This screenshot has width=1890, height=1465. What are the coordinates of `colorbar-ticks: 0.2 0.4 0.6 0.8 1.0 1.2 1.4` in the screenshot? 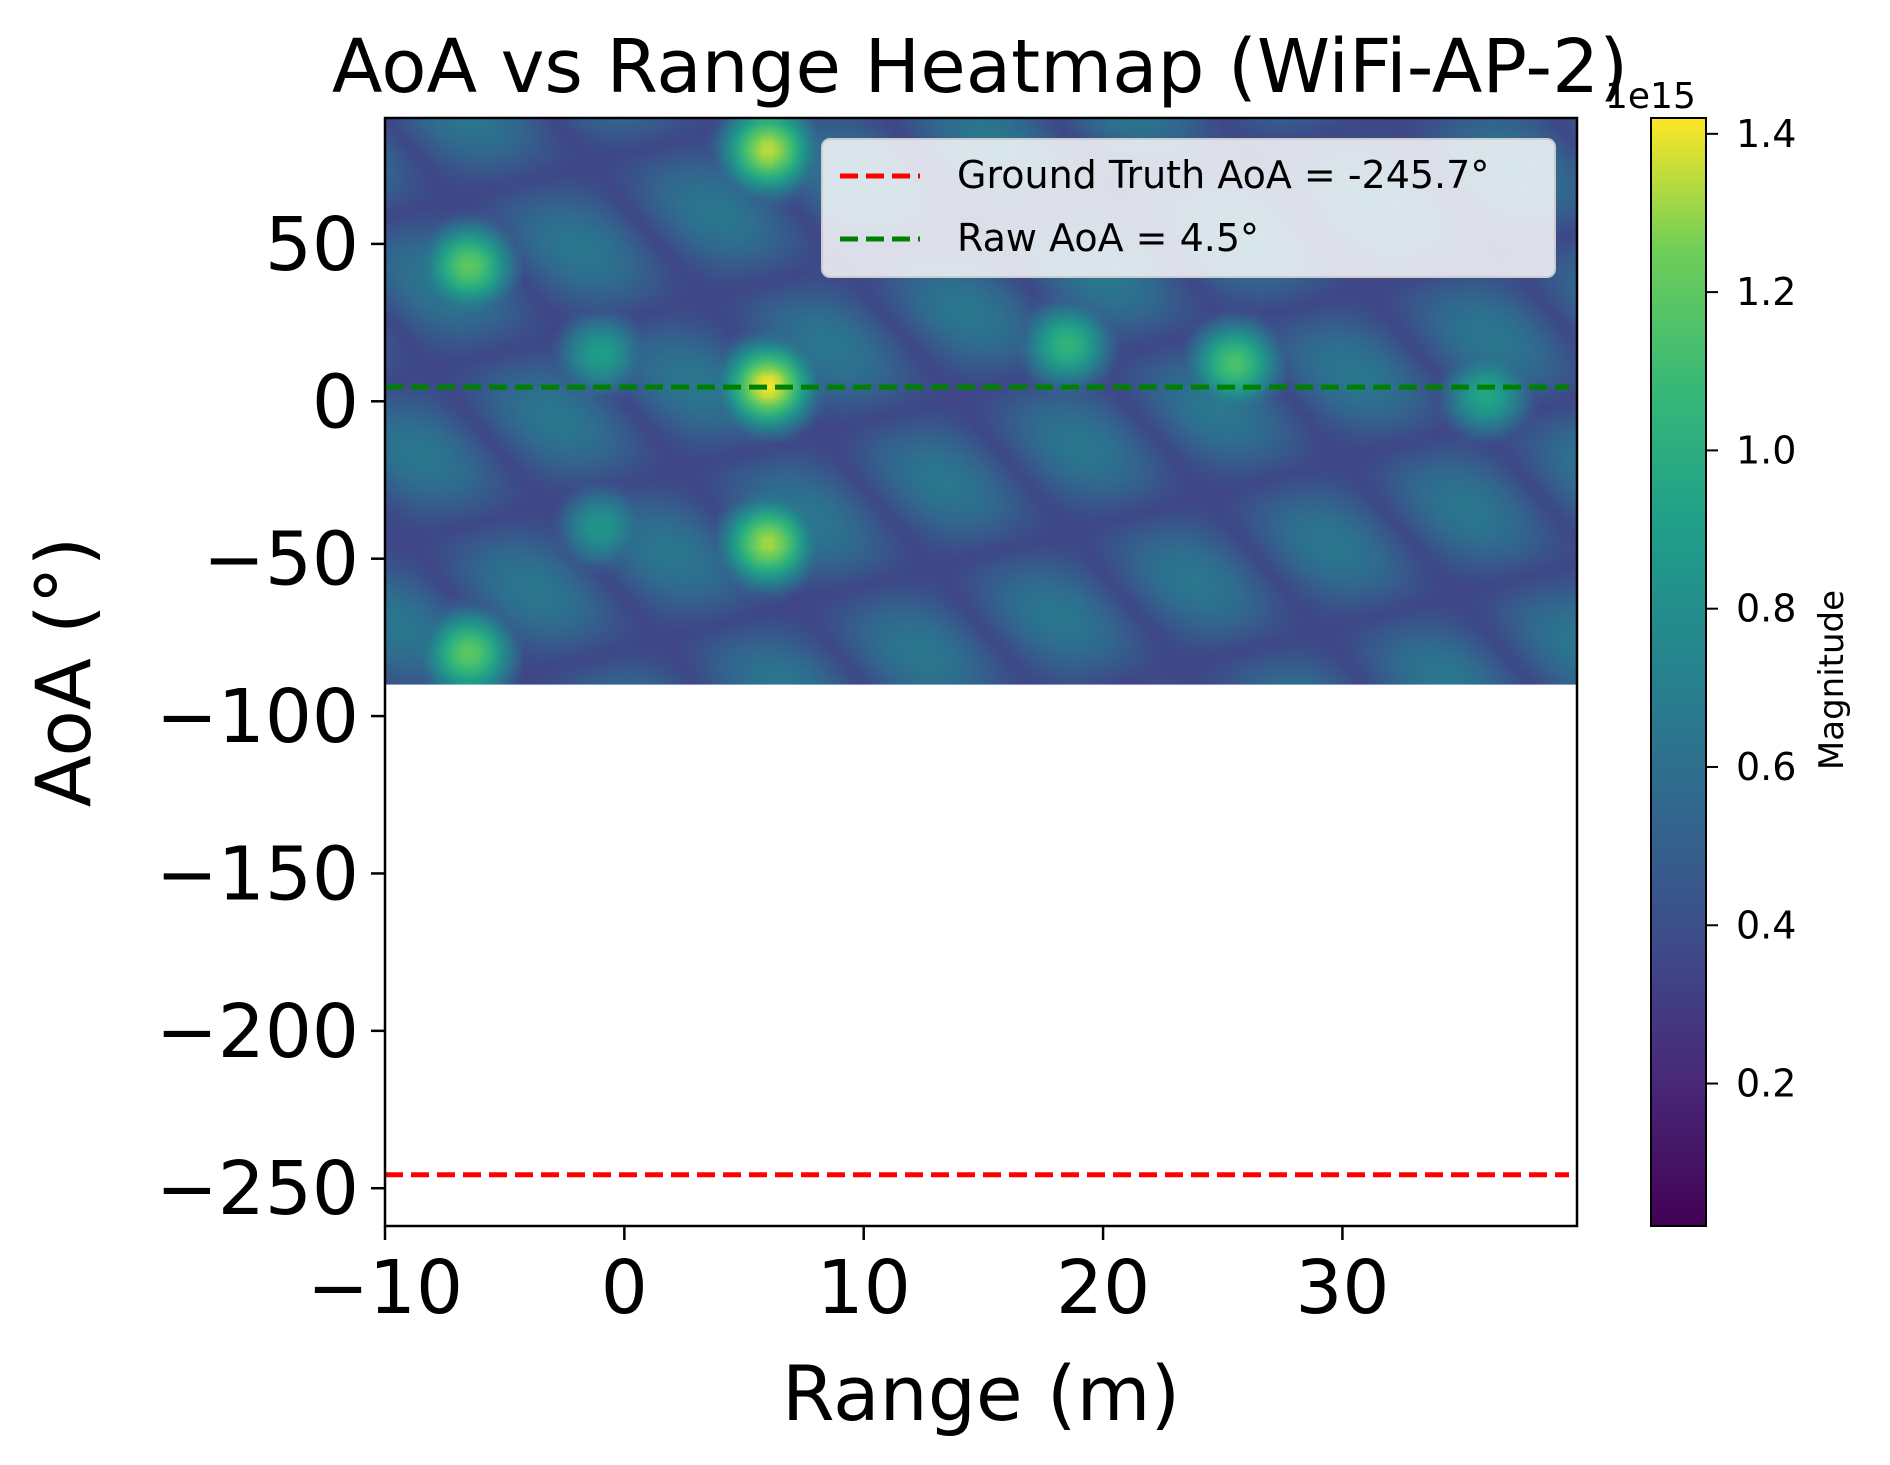 It's located at (1751, 609).